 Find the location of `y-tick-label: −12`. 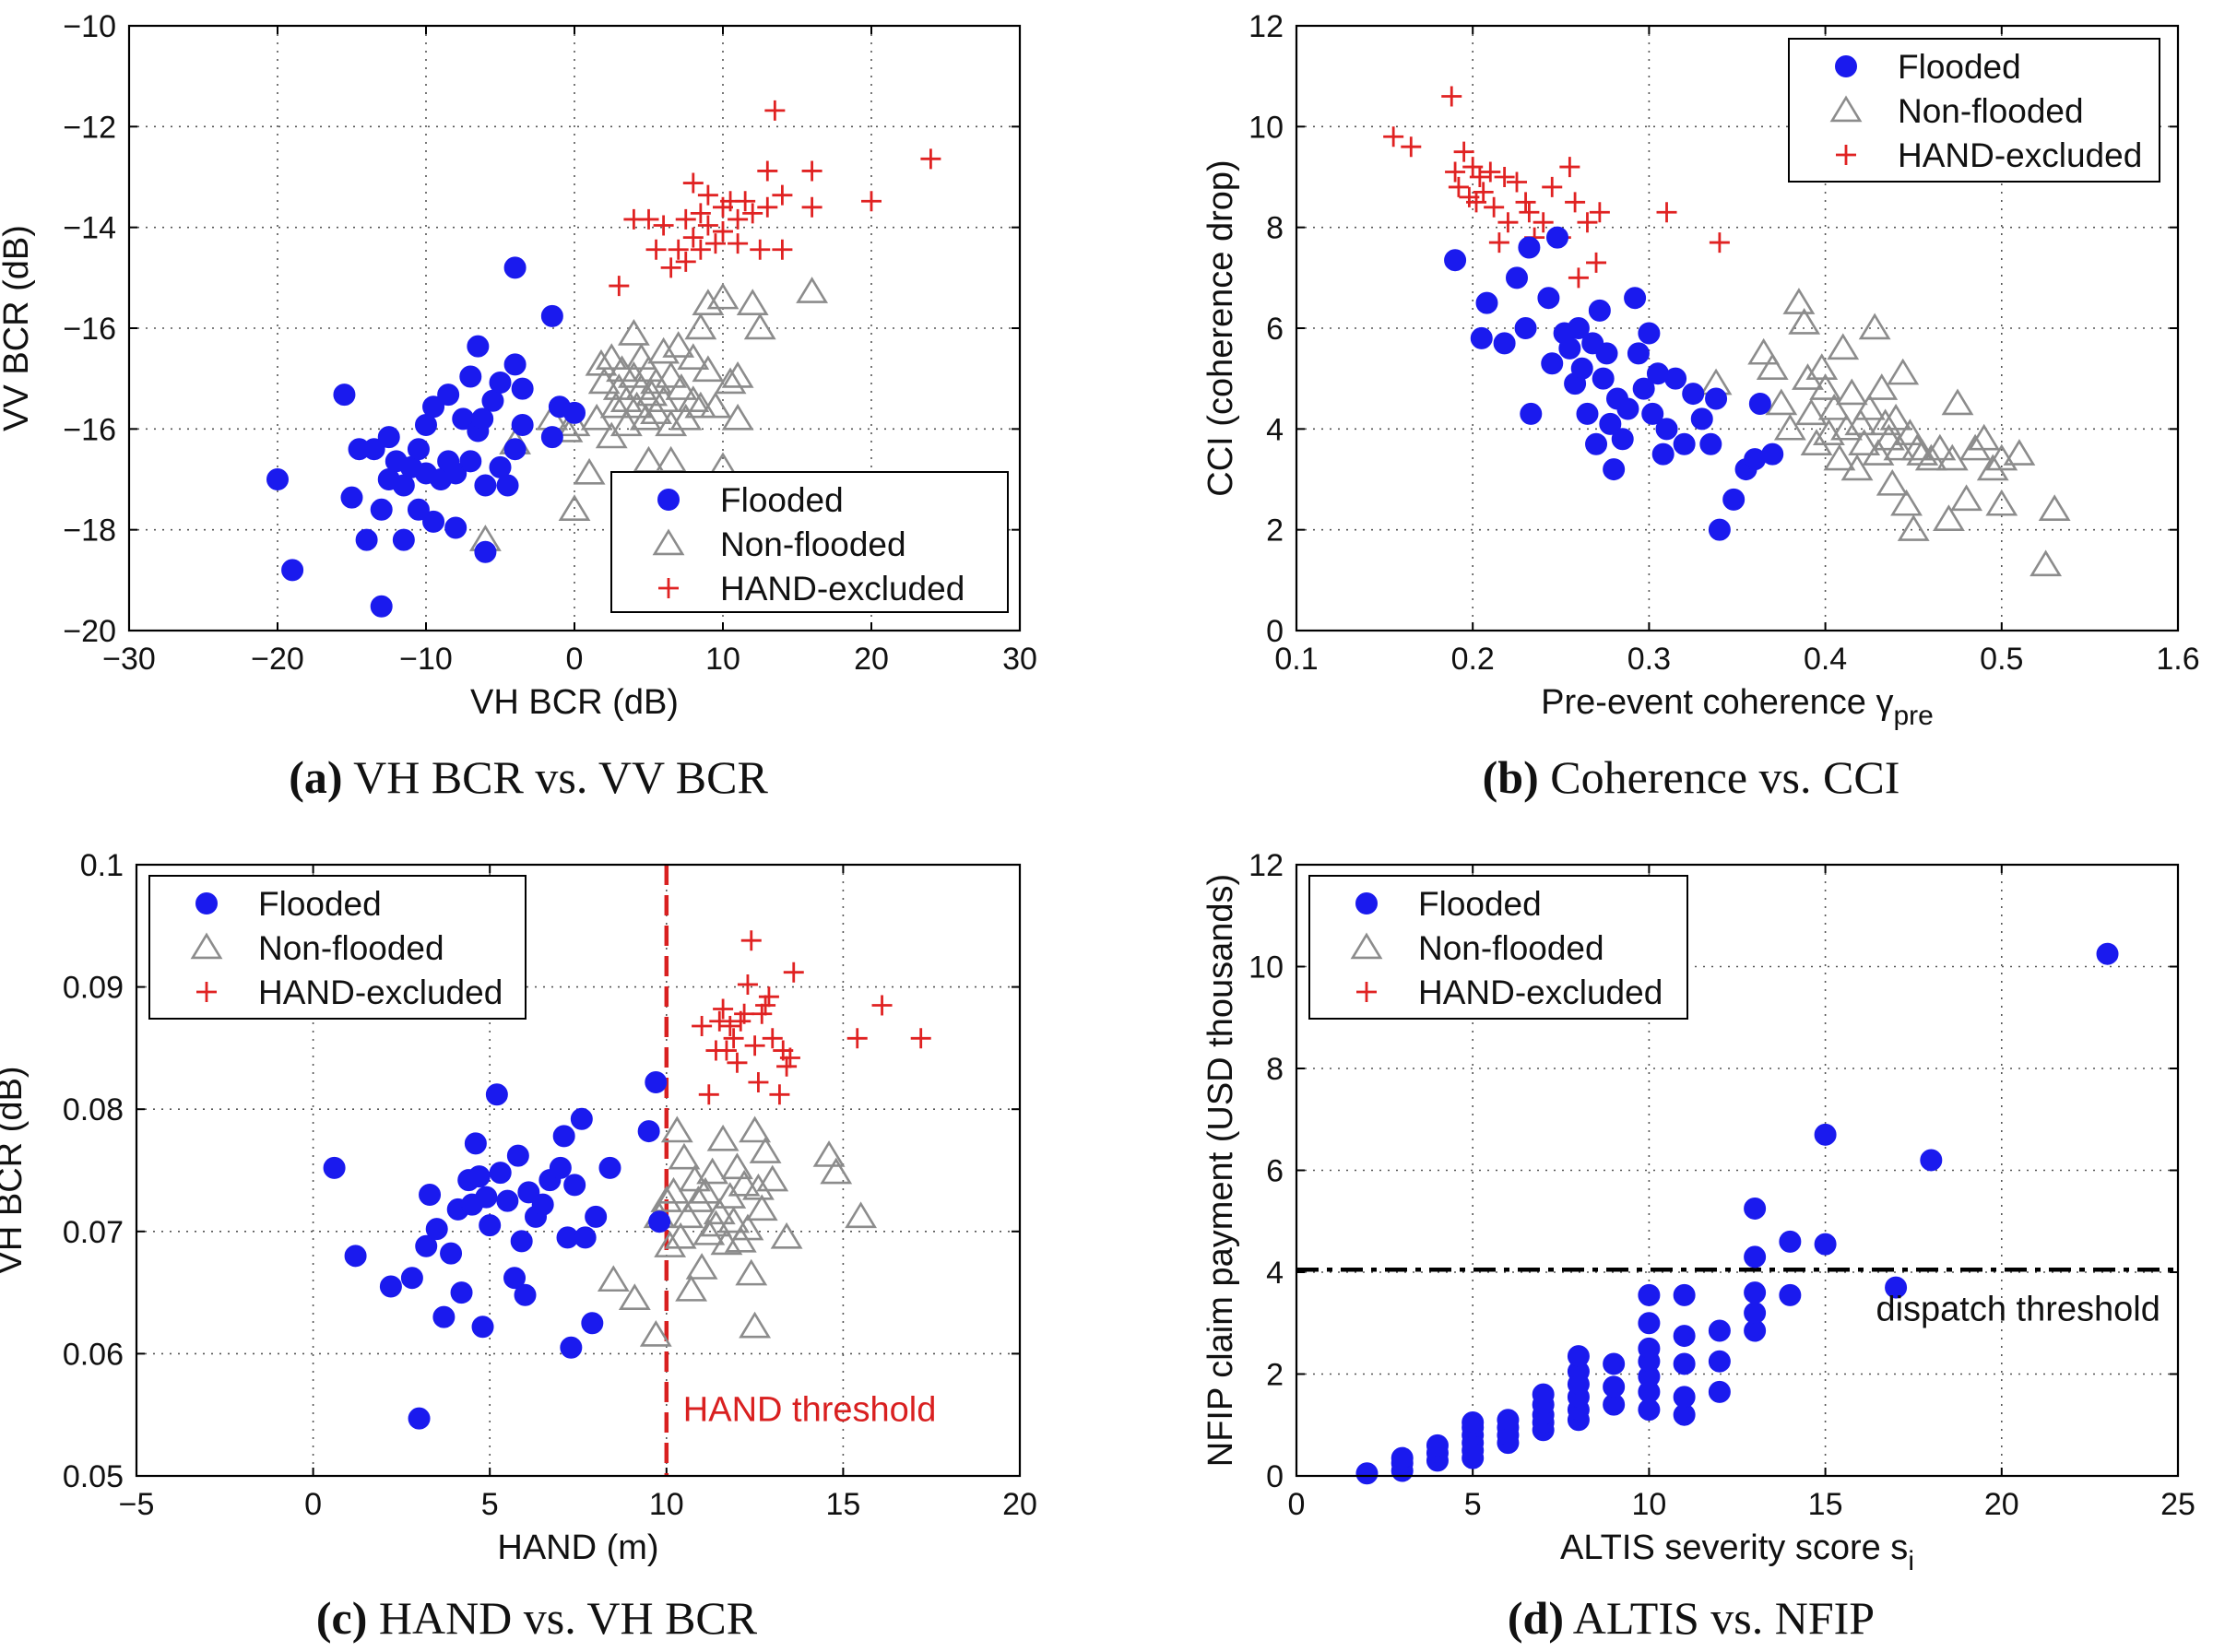

y-tick-label: −12 is located at coordinates (89, 127).